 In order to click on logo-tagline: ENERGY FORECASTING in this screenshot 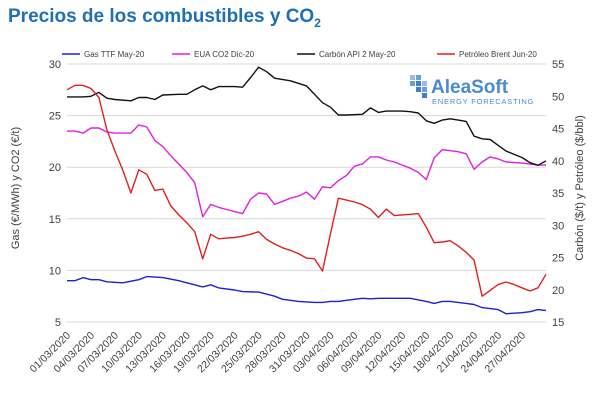, I will do `click(483, 101)`.